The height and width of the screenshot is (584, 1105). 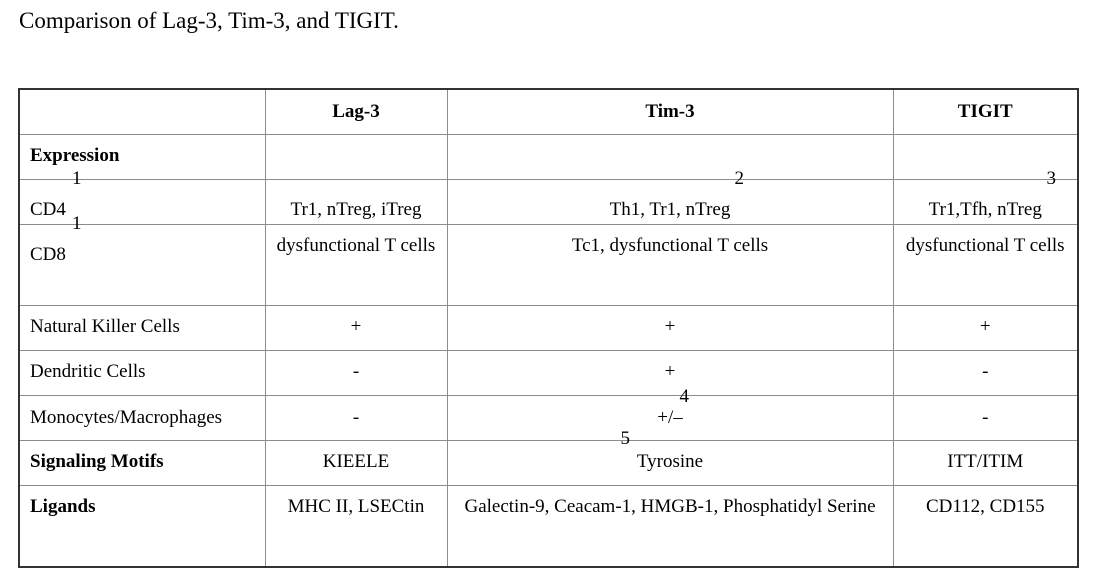 I want to click on footnote-marker: 5, so click(x=625, y=438).